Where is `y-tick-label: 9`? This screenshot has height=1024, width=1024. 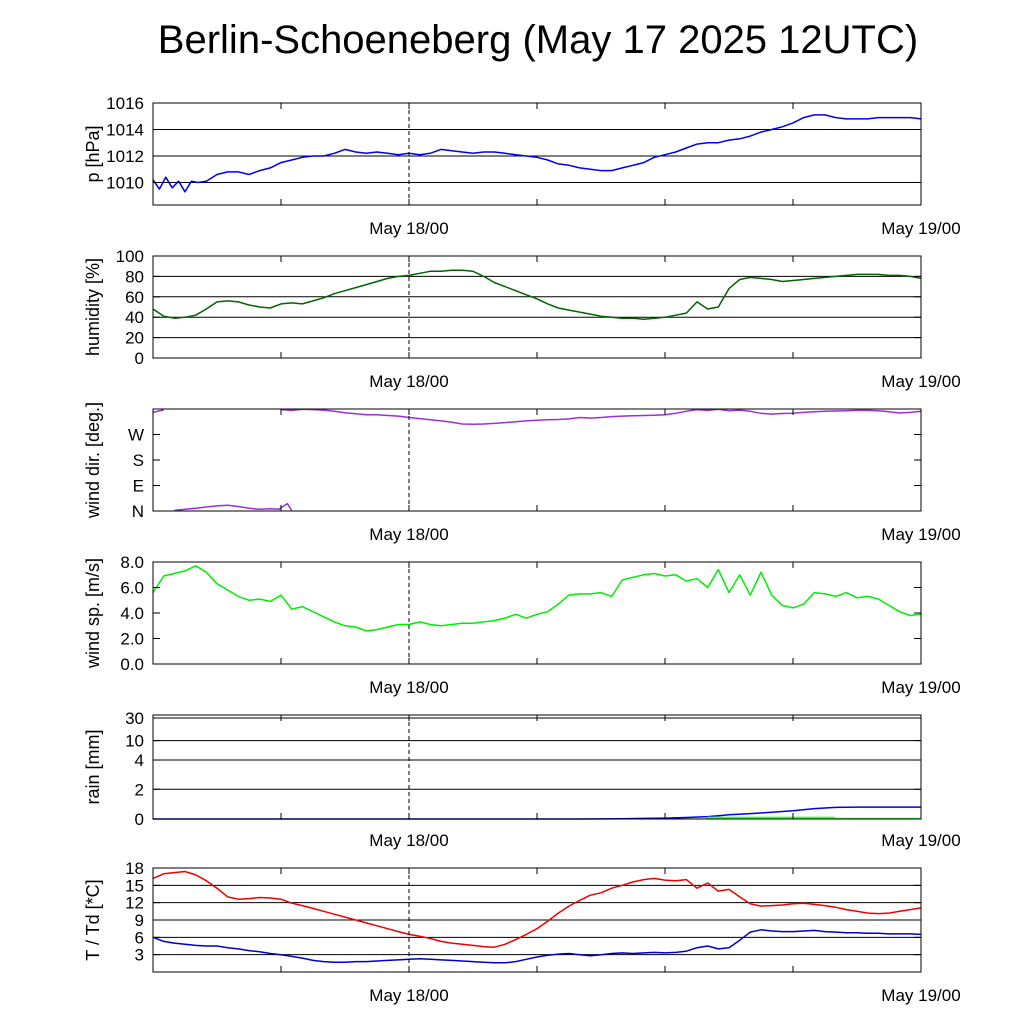 y-tick-label: 9 is located at coordinates (139, 920).